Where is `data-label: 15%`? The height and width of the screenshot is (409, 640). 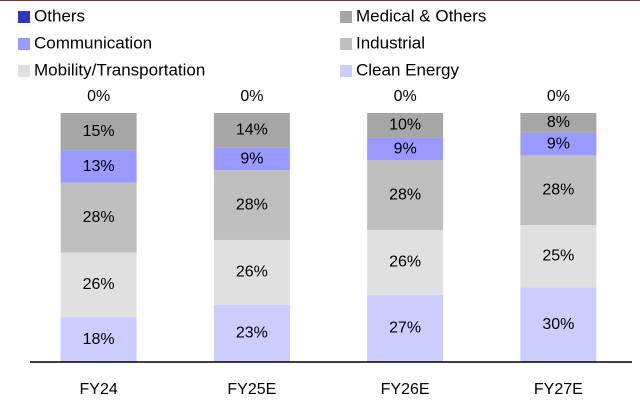
data-label: 15% is located at coordinates (99, 131).